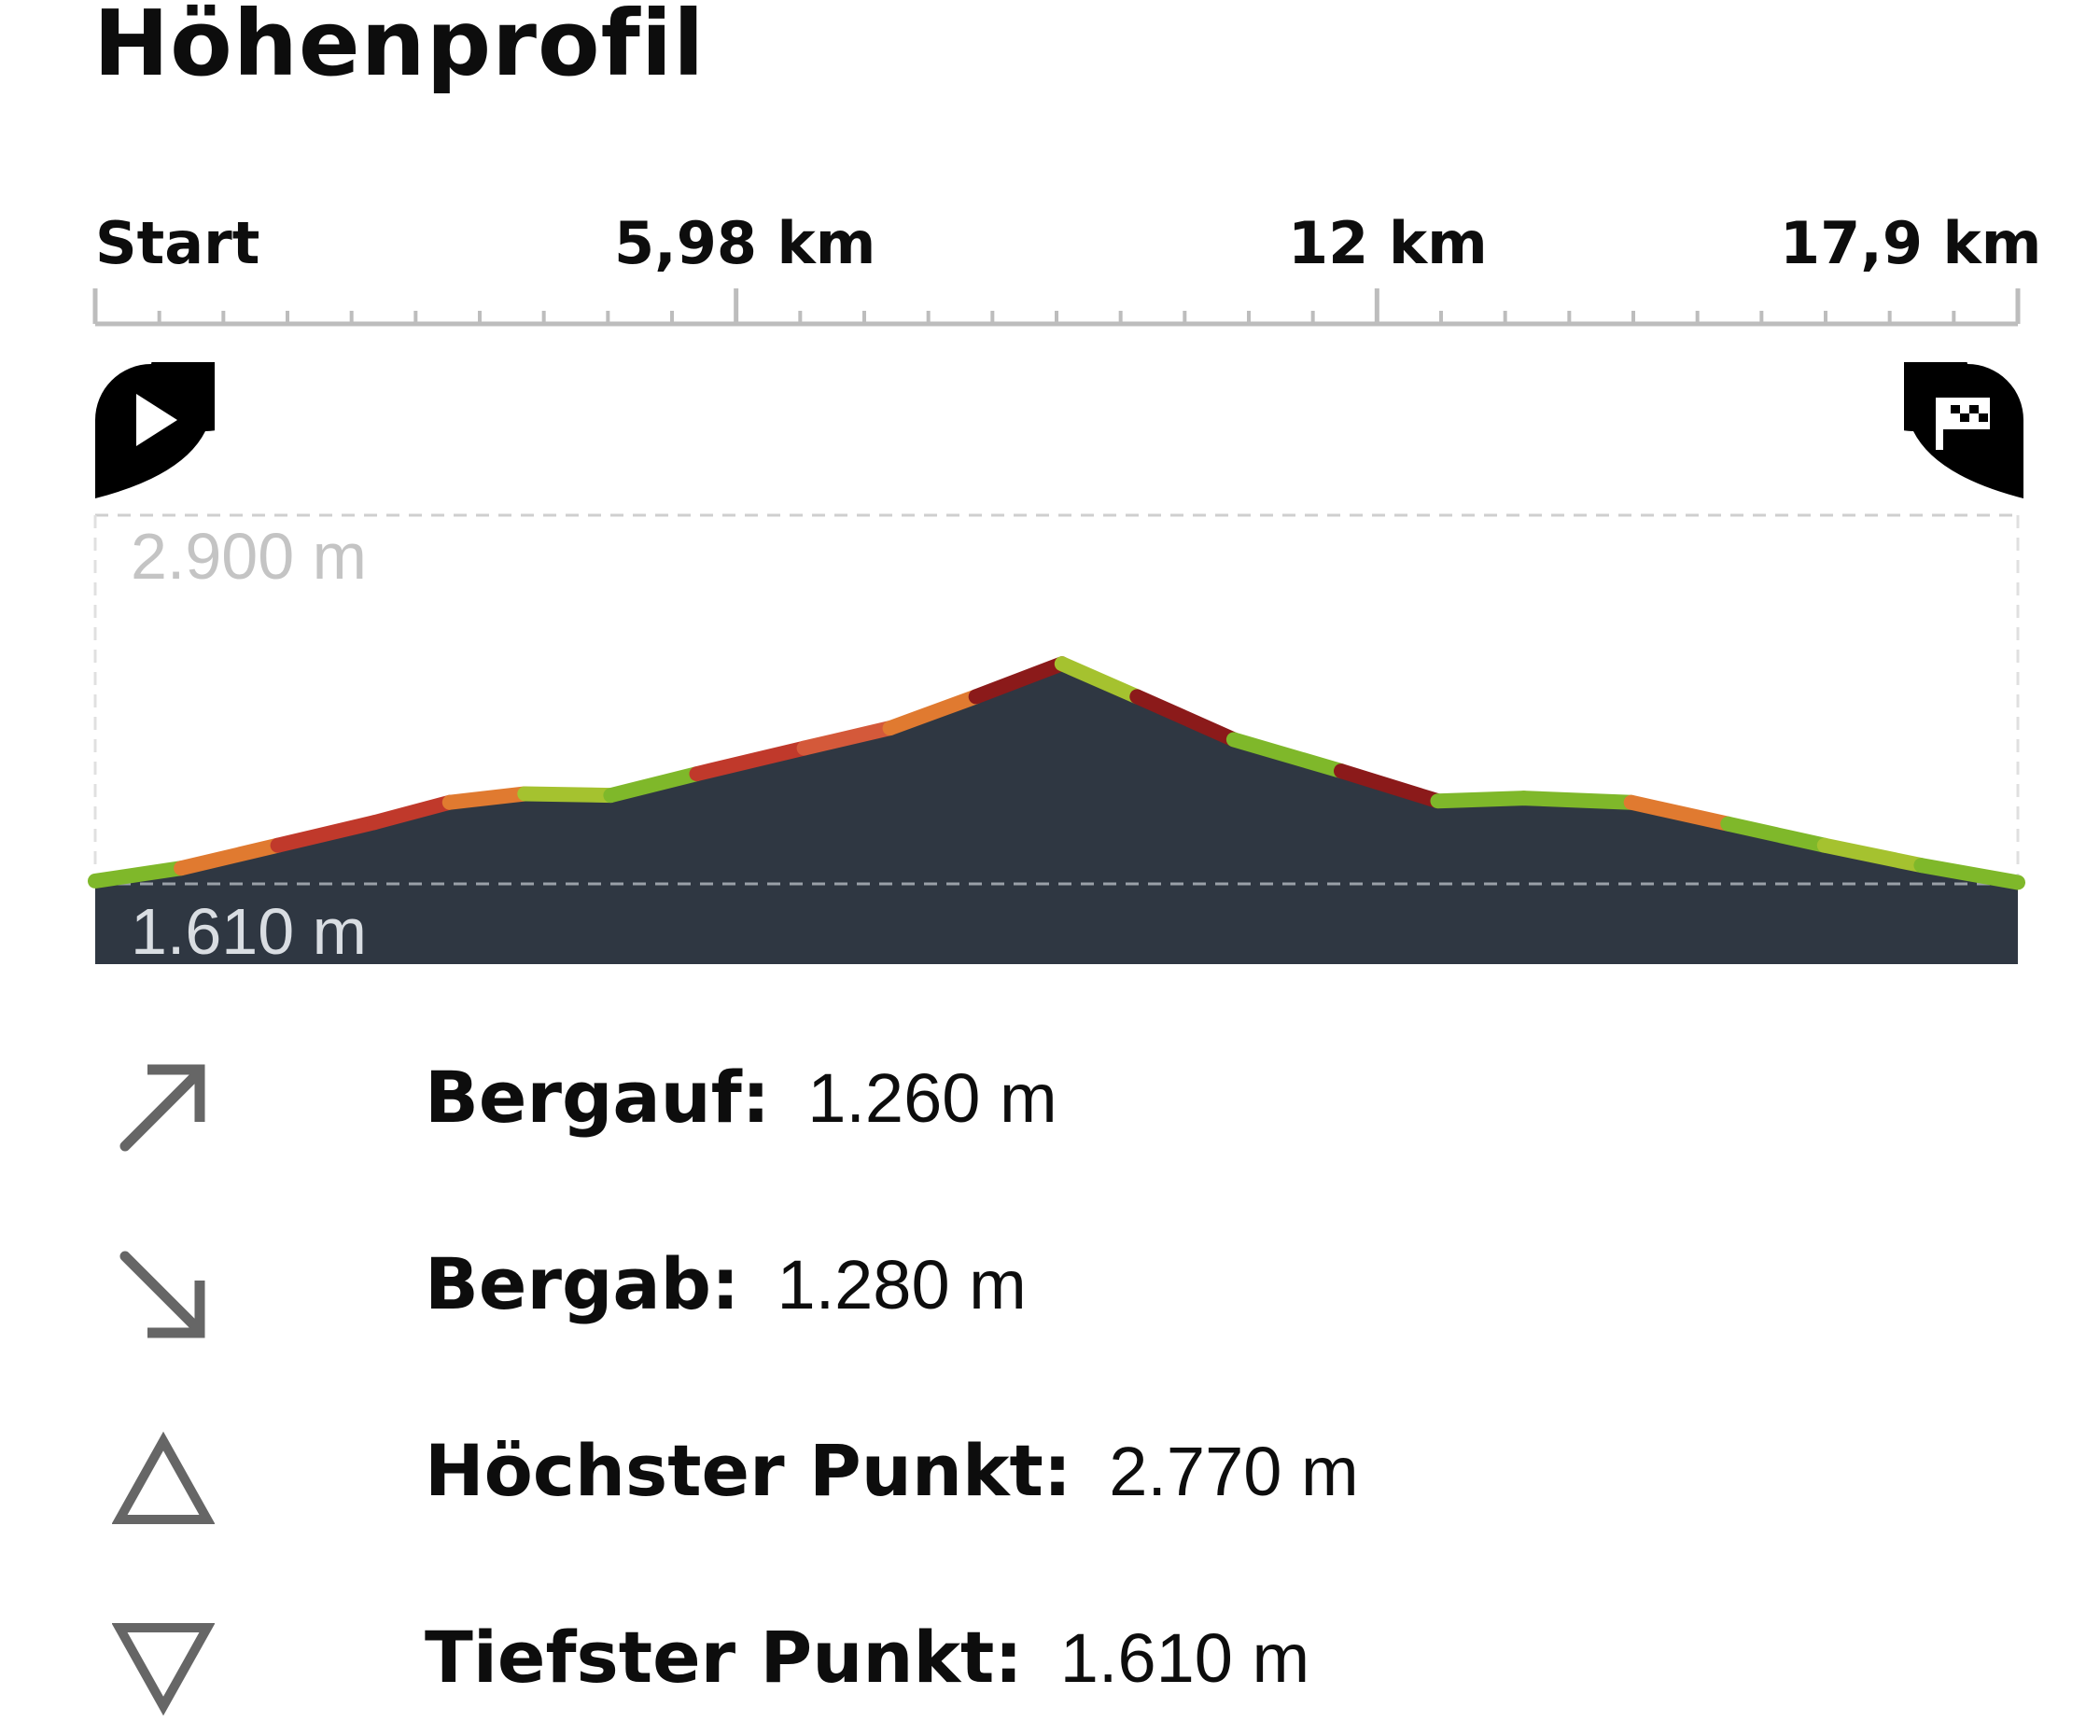 Image resolution: width=2100 pixels, height=1736 pixels. What do you see at coordinates (249, 556) in the screenshot?
I see `y-tick-label-max: 2.900 m` at bounding box center [249, 556].